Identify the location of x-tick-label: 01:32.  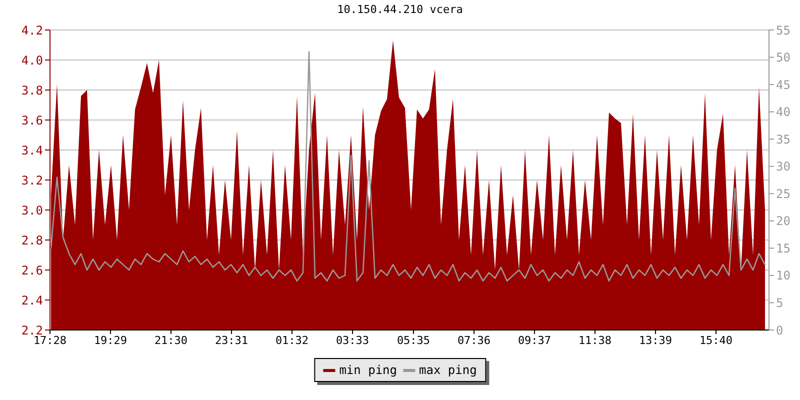
(292, 340).